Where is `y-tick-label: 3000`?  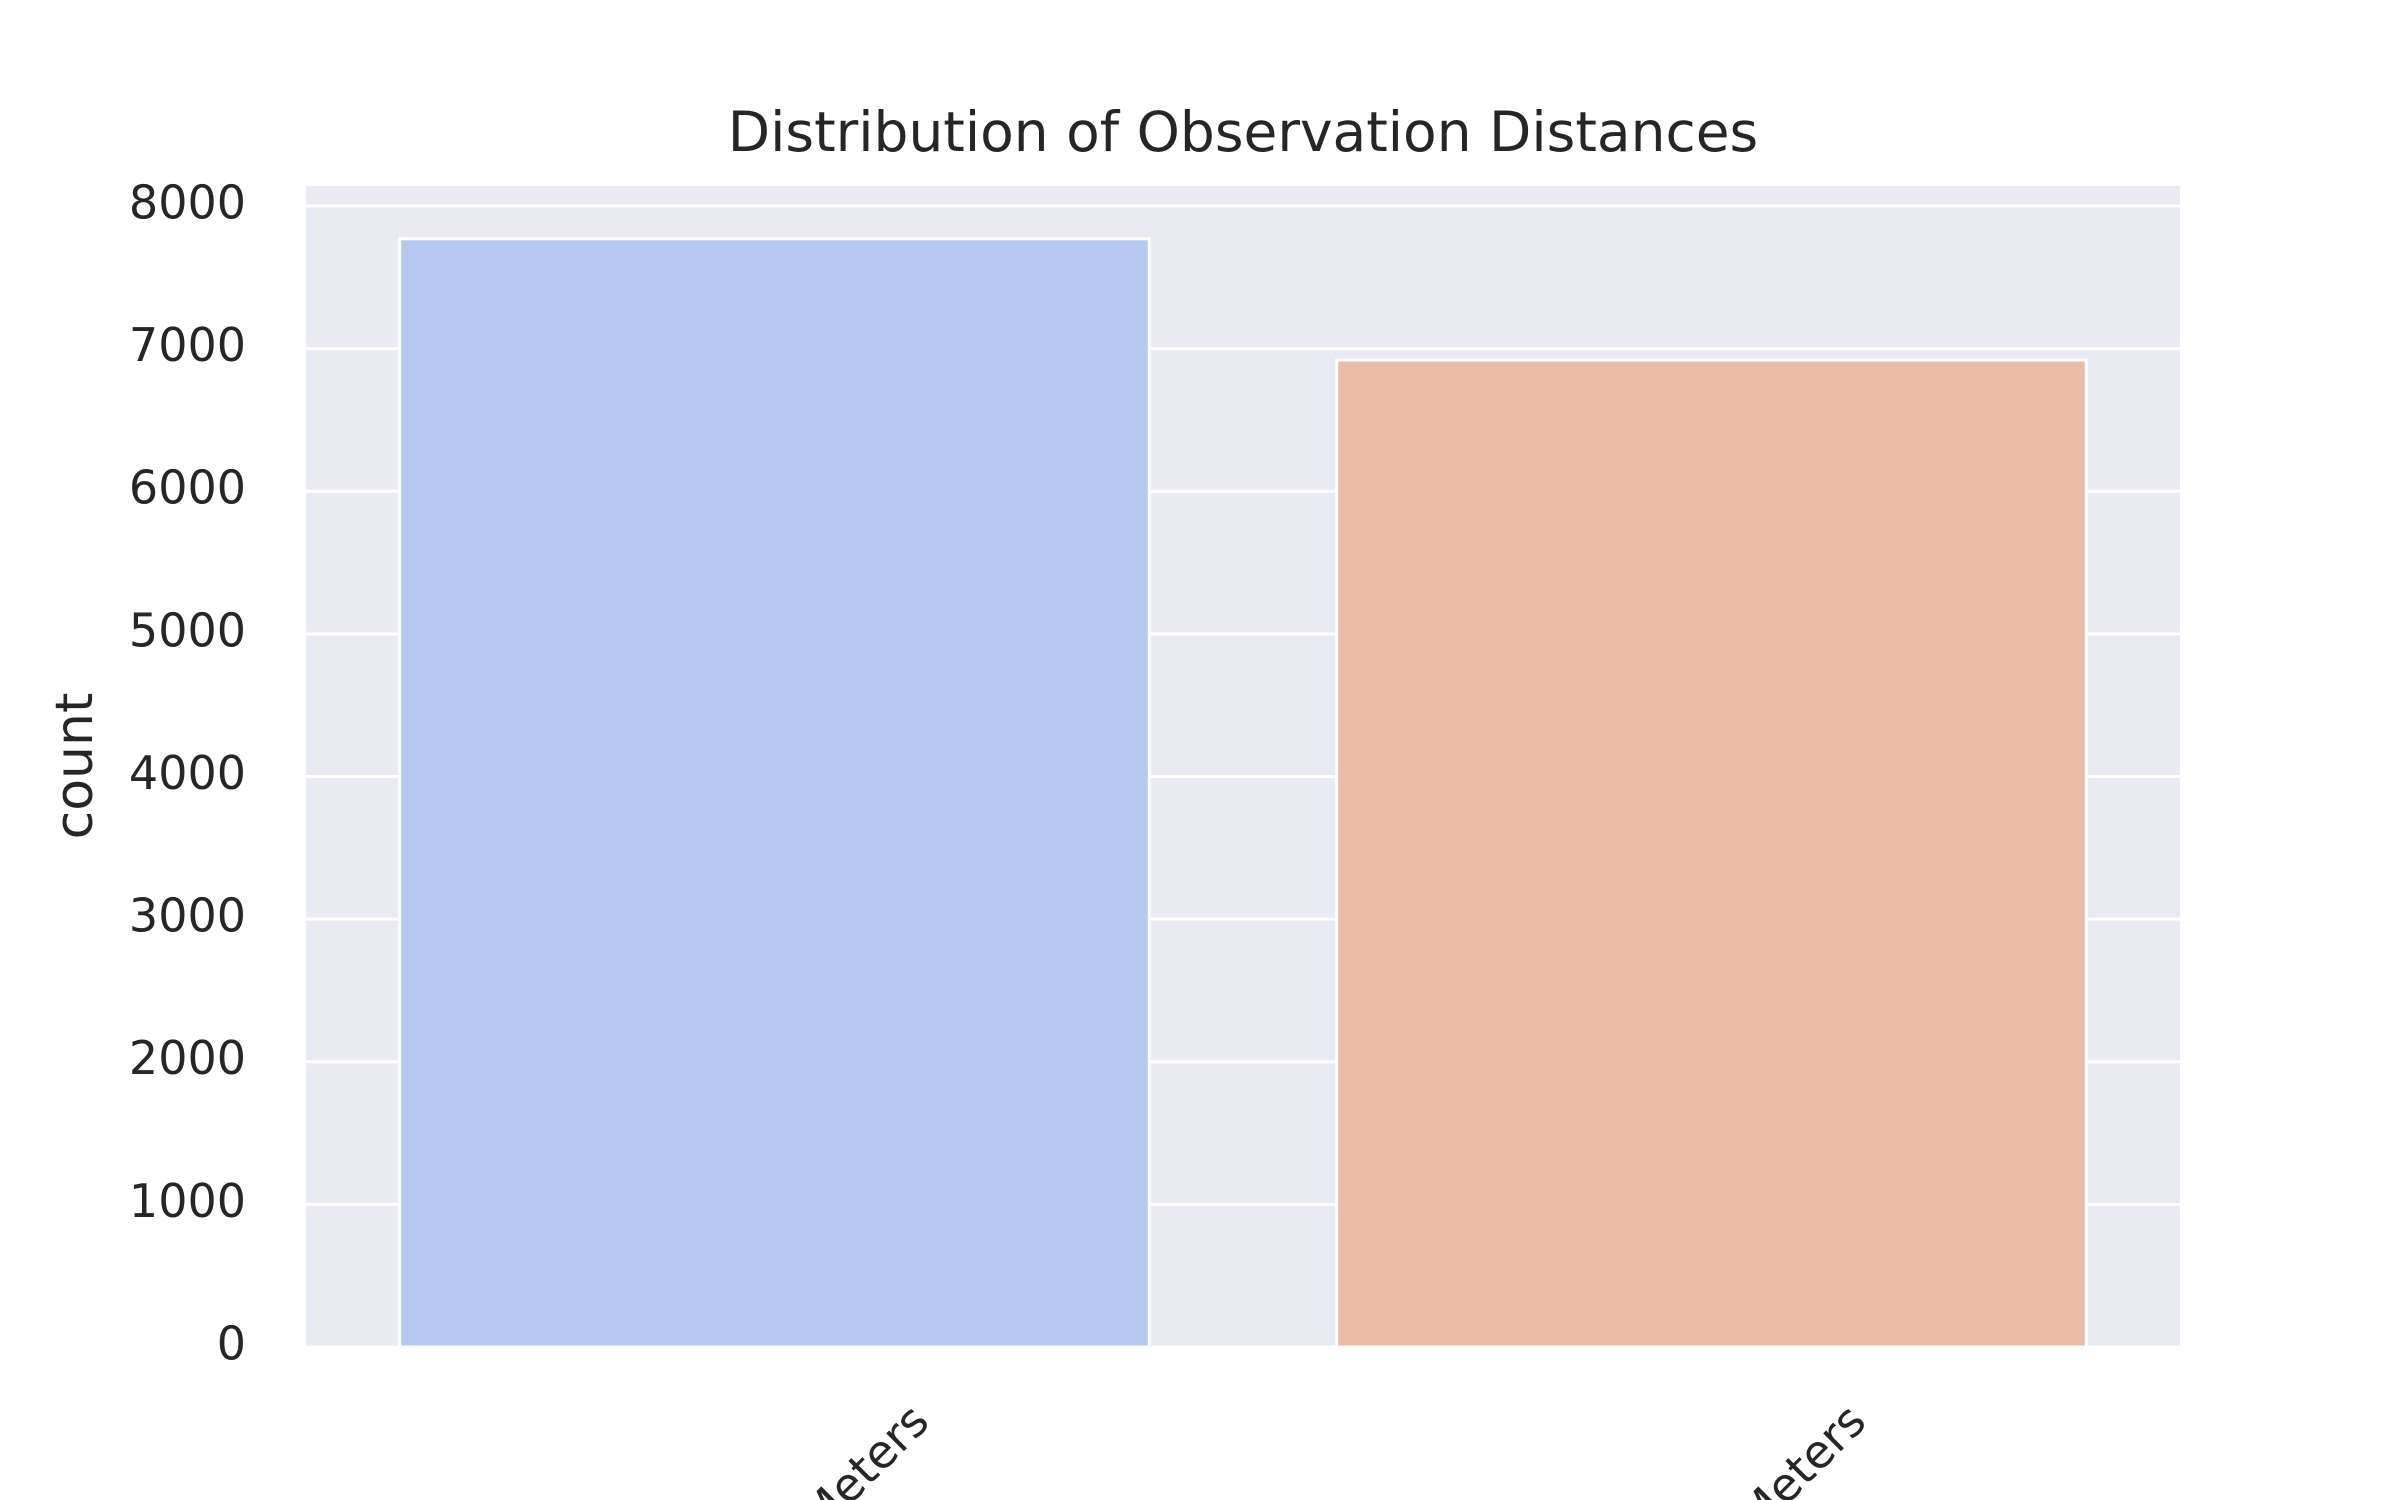
y-tick-label: 3000 is located at coordinates (187, 916).